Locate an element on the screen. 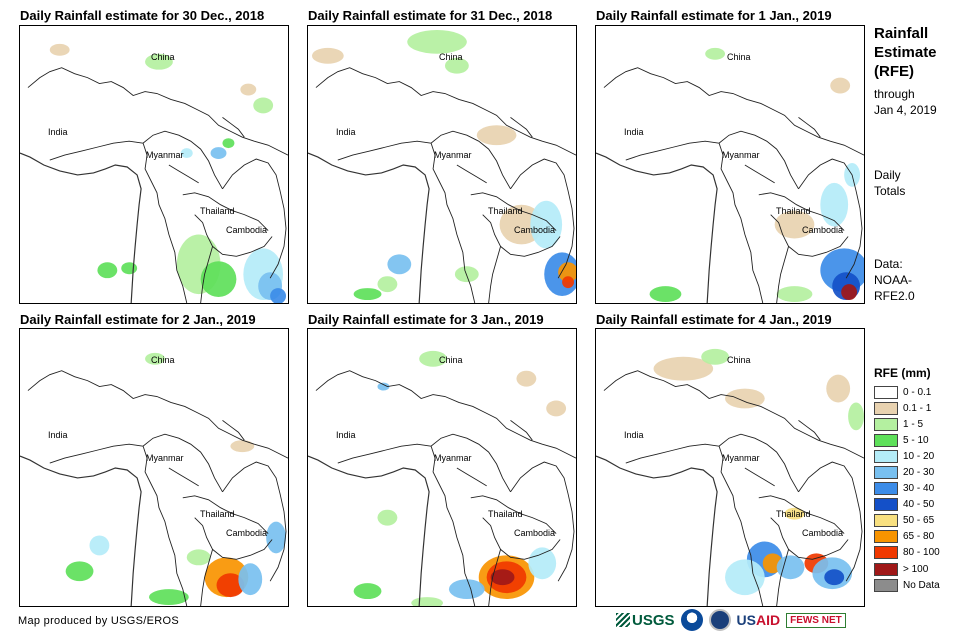 The width and height of the screenshot is (967, 639). usgs-wave-icon is located at coordinates (623, 620).